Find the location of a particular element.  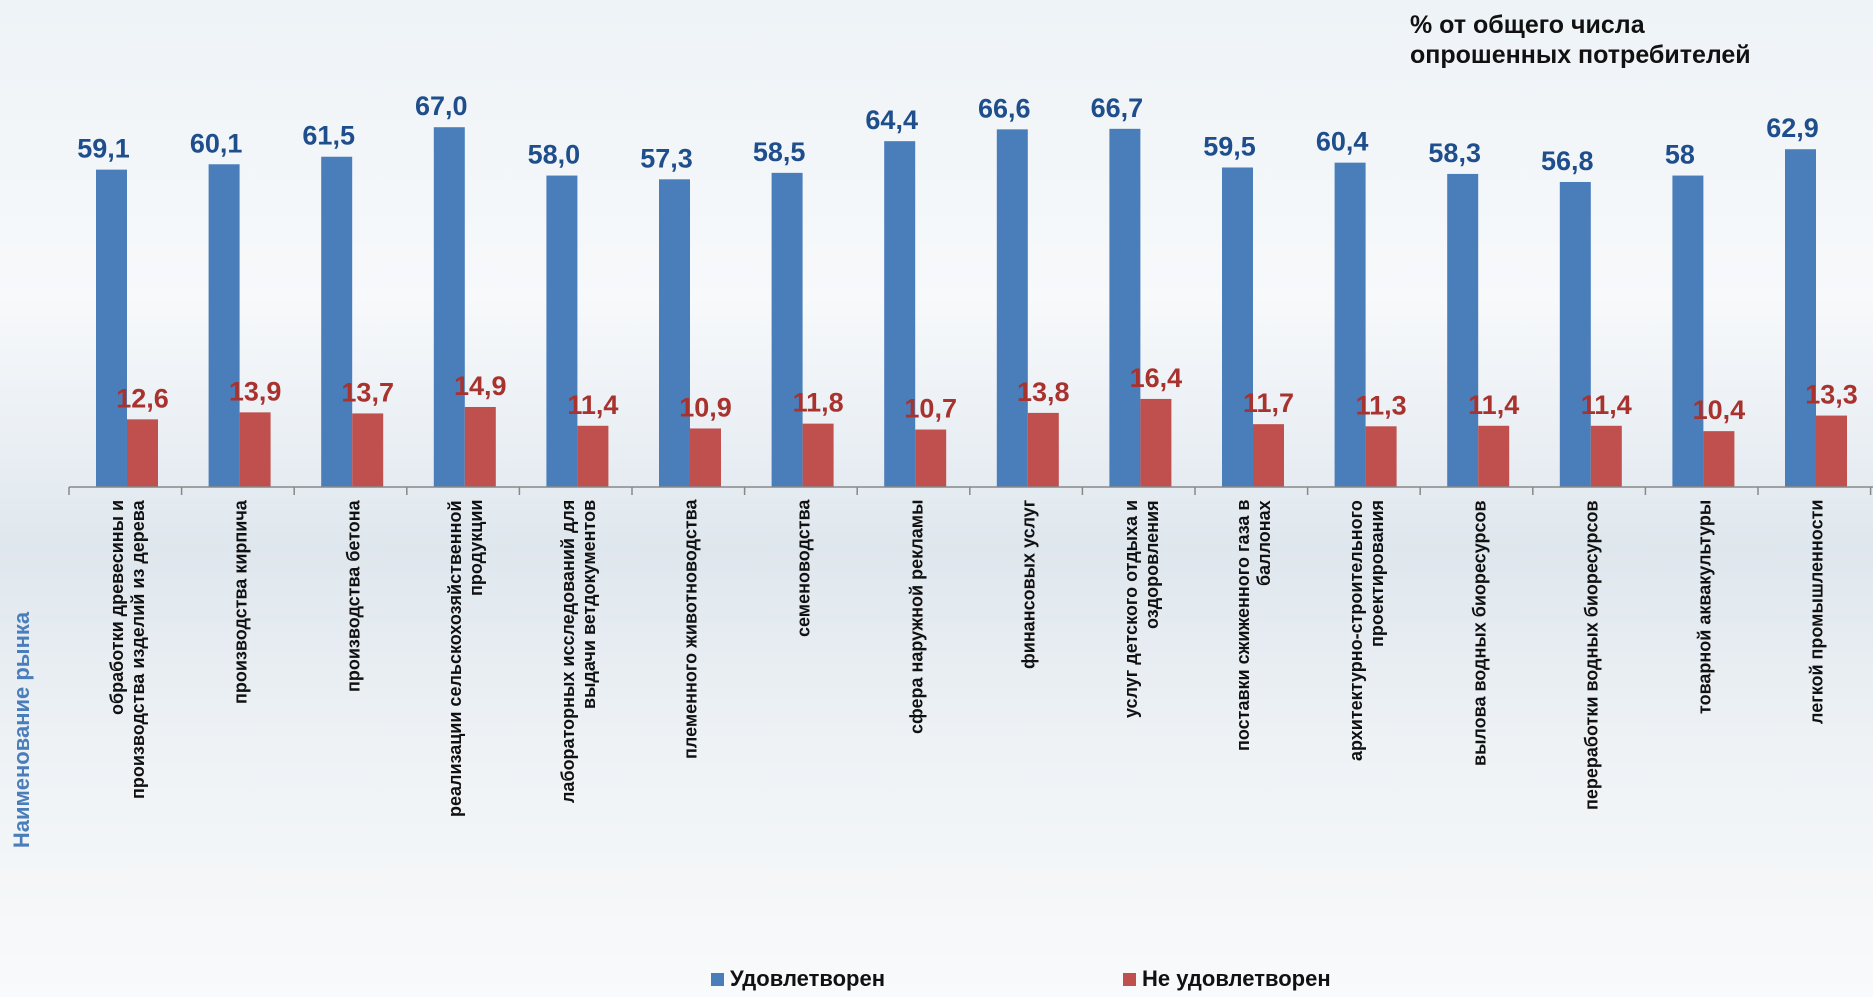

x-tick-label: переработки водных биоресурсов is located at coordinates (1591, 655).